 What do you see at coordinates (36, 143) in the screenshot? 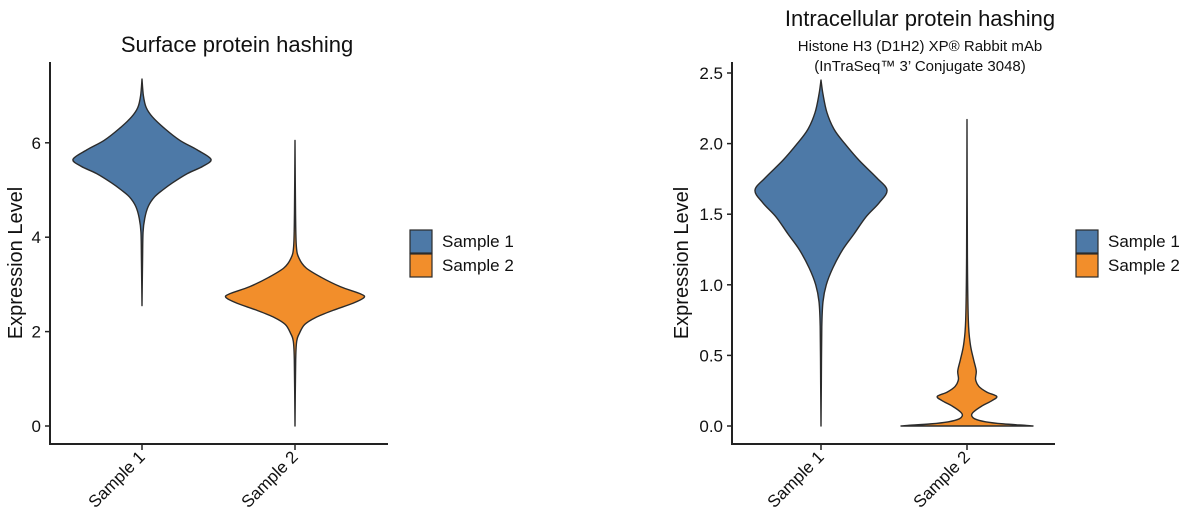
I see `y-tick-label: 6` at bounding box center [36, 143].